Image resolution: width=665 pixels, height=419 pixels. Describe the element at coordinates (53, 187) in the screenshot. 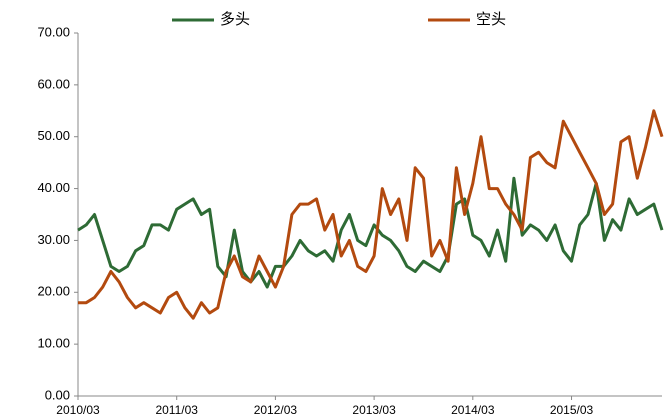

I see `y-tick-label: 40.00` at that location.